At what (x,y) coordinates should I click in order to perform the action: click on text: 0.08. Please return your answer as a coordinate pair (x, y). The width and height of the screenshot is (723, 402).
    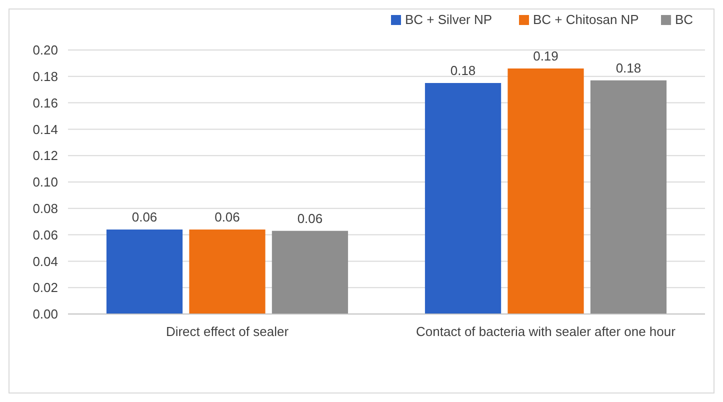
    Looking at the image, I should click on (45, 208).